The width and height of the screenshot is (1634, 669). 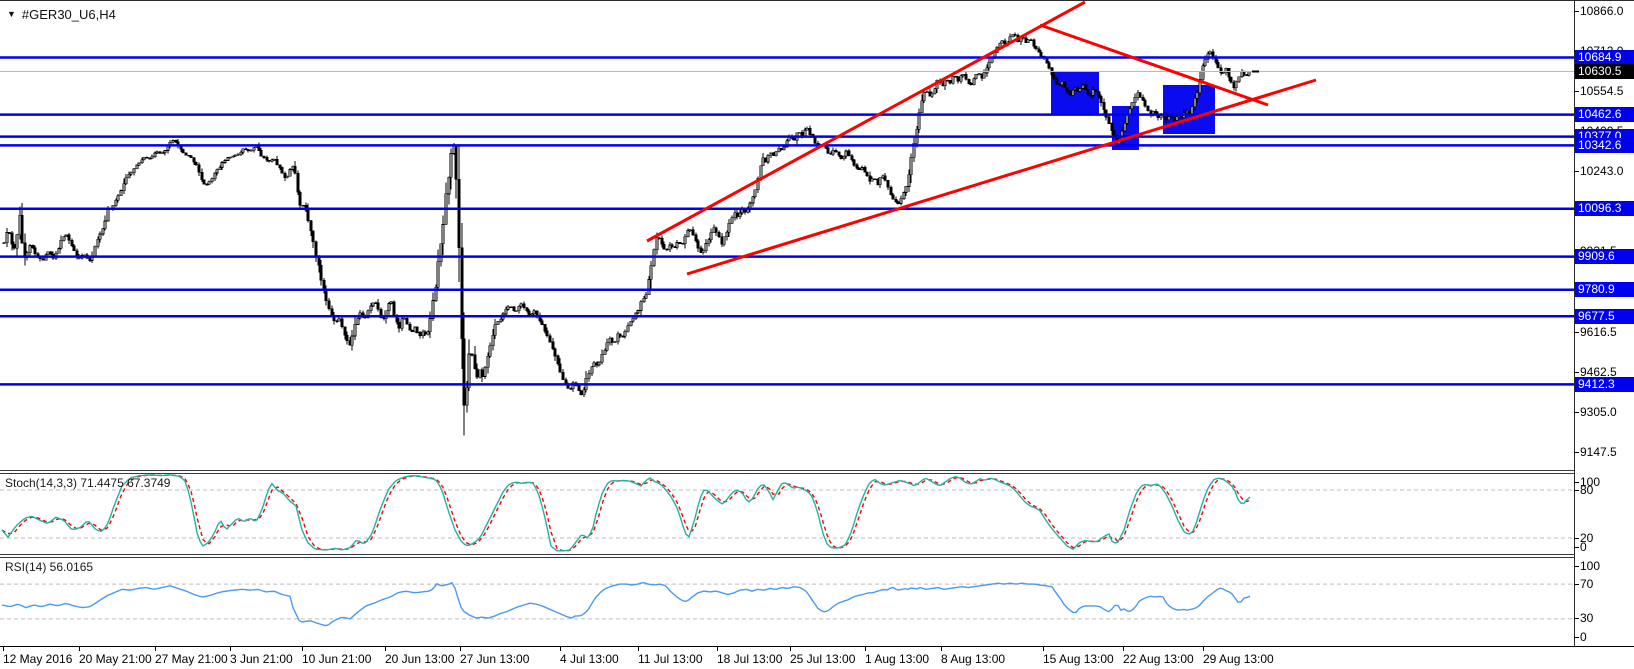 I want to click on price-level-badge: 9412.3, so click(x=1604, y=384).